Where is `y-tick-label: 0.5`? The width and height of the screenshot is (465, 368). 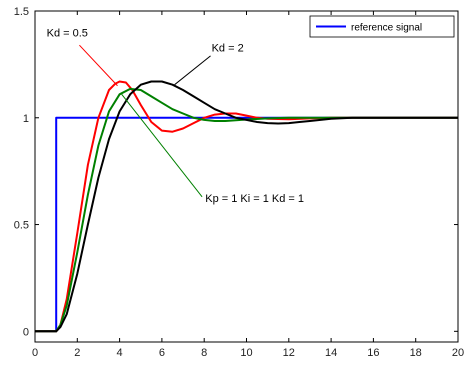
y-tick-label: 0.5 is located at coordinates (21, 226).